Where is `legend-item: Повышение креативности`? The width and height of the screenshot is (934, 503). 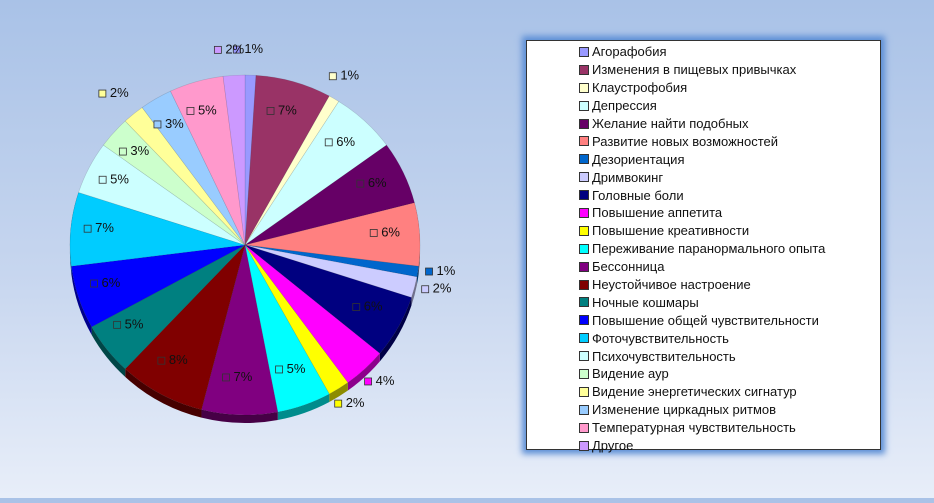
legend-item: Повышение креативности is located at coordinates (729, 231).